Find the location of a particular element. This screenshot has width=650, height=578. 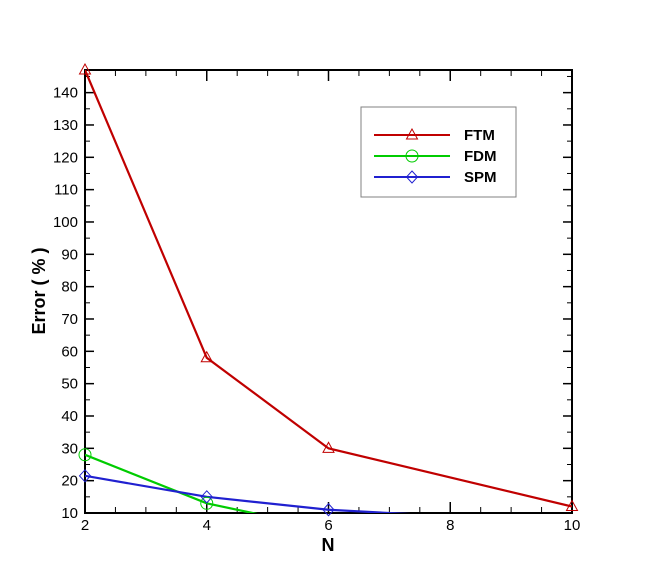

x-axis-title: N is located at coordinates (328, 545).